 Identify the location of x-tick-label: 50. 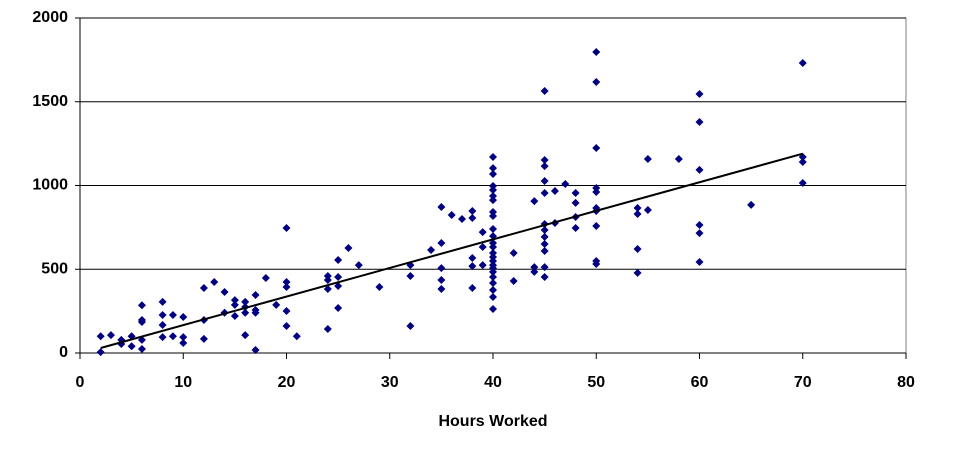
(596, 382).